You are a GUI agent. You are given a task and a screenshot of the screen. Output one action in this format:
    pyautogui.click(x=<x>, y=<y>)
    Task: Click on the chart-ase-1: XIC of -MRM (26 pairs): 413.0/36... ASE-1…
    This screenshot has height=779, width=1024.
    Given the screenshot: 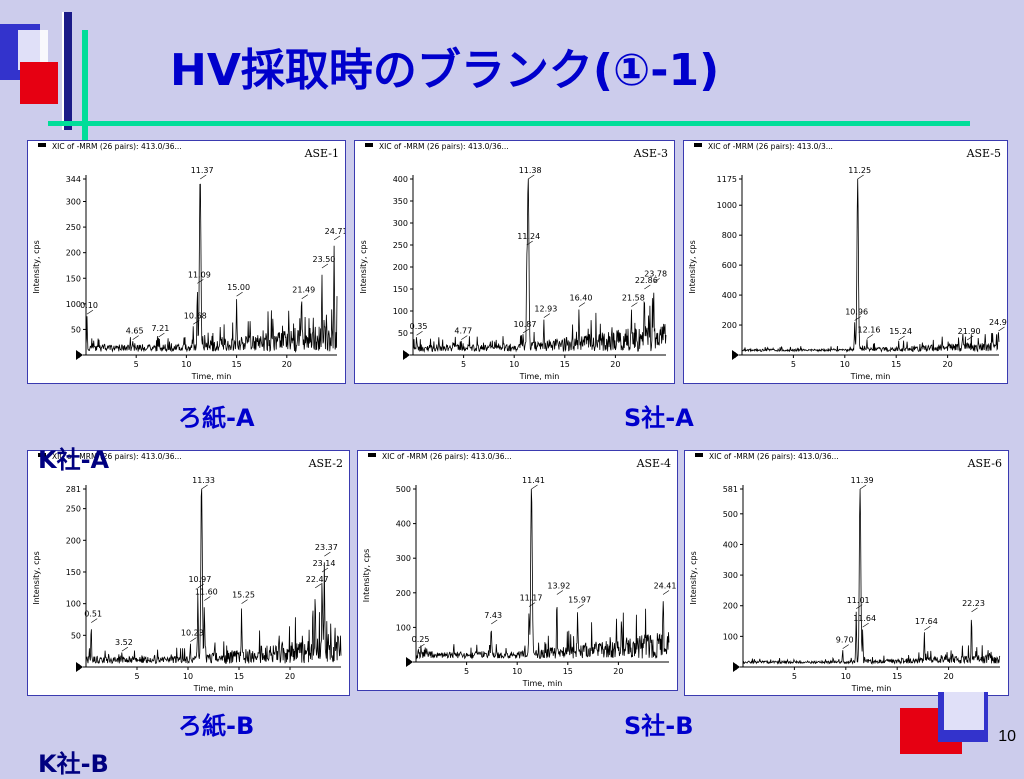 What is the action you would take?
    pyautogui.click(x=188, y=261)
    